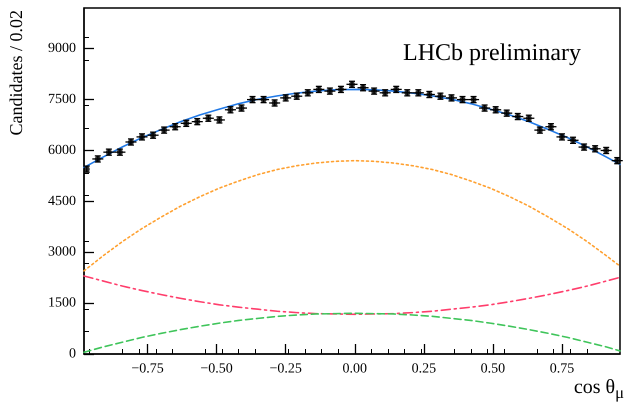  What do you see at coordinates (62, 100) in the screenshot?
I see `y-tick-label: 7500` at bounding box center [62, 100].